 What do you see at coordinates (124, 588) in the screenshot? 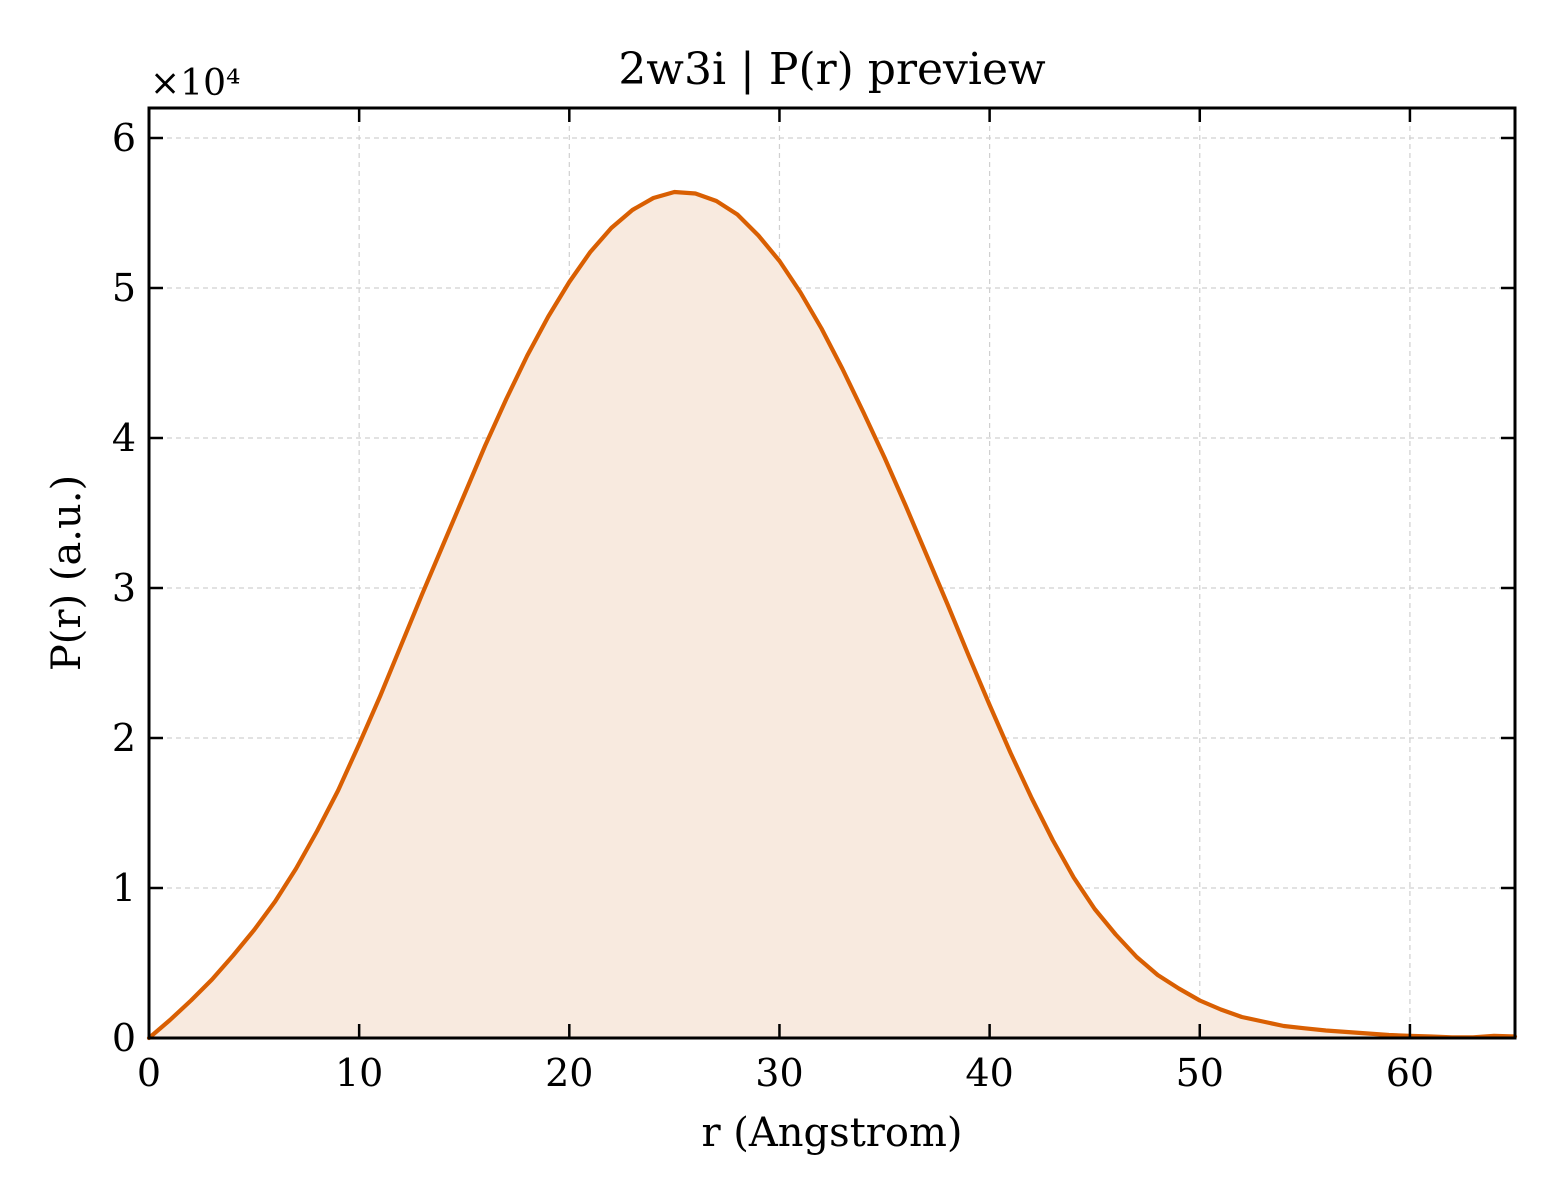
I see `y-tick-label: 3` at bounding box center [124, 588].